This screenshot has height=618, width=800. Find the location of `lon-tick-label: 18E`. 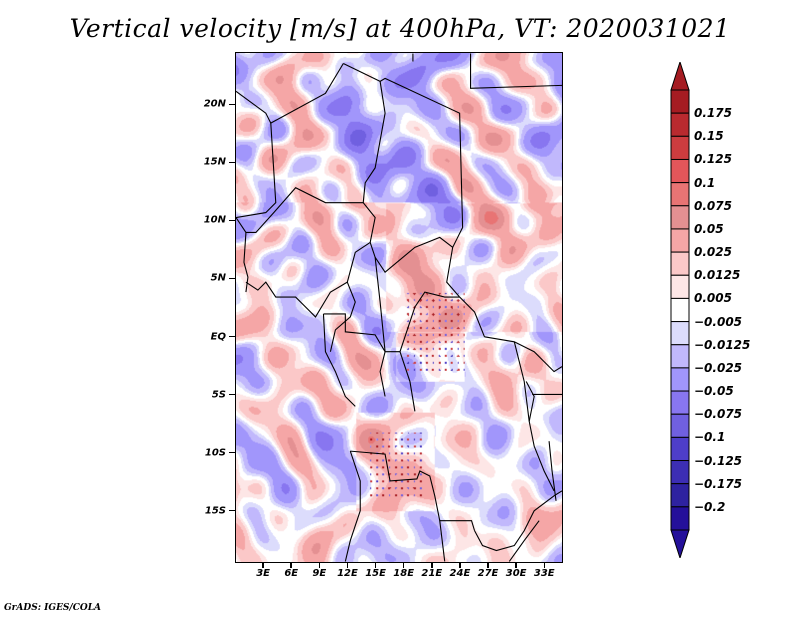

lon-tick-label: 18E is located at coordinates (404, 573).